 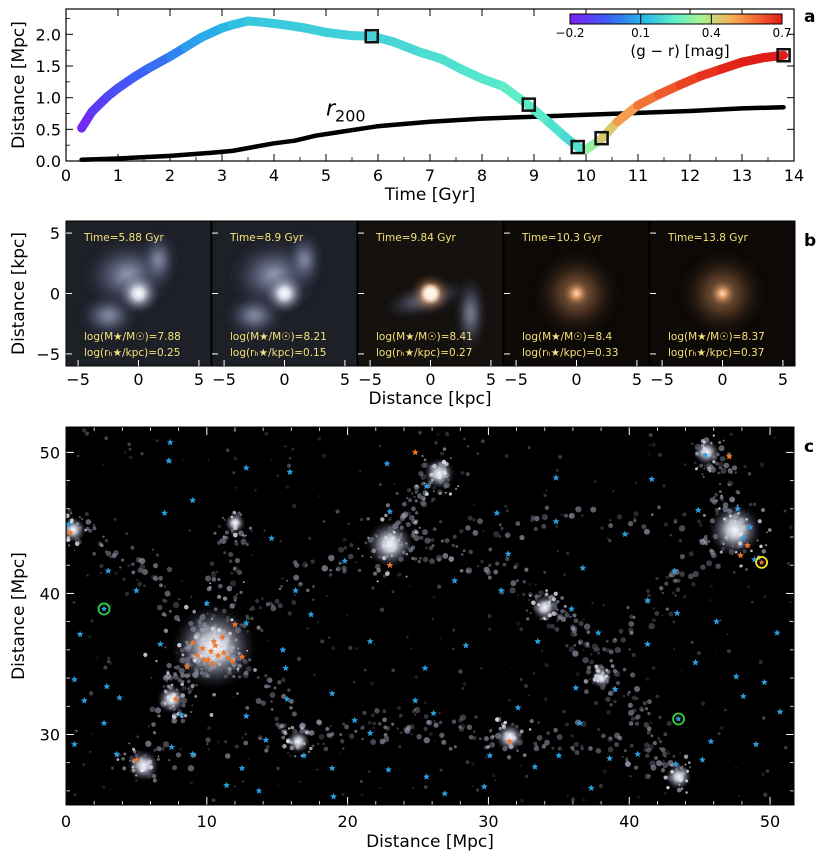 I want to click on stellar-core, so click(x=138, y=293).